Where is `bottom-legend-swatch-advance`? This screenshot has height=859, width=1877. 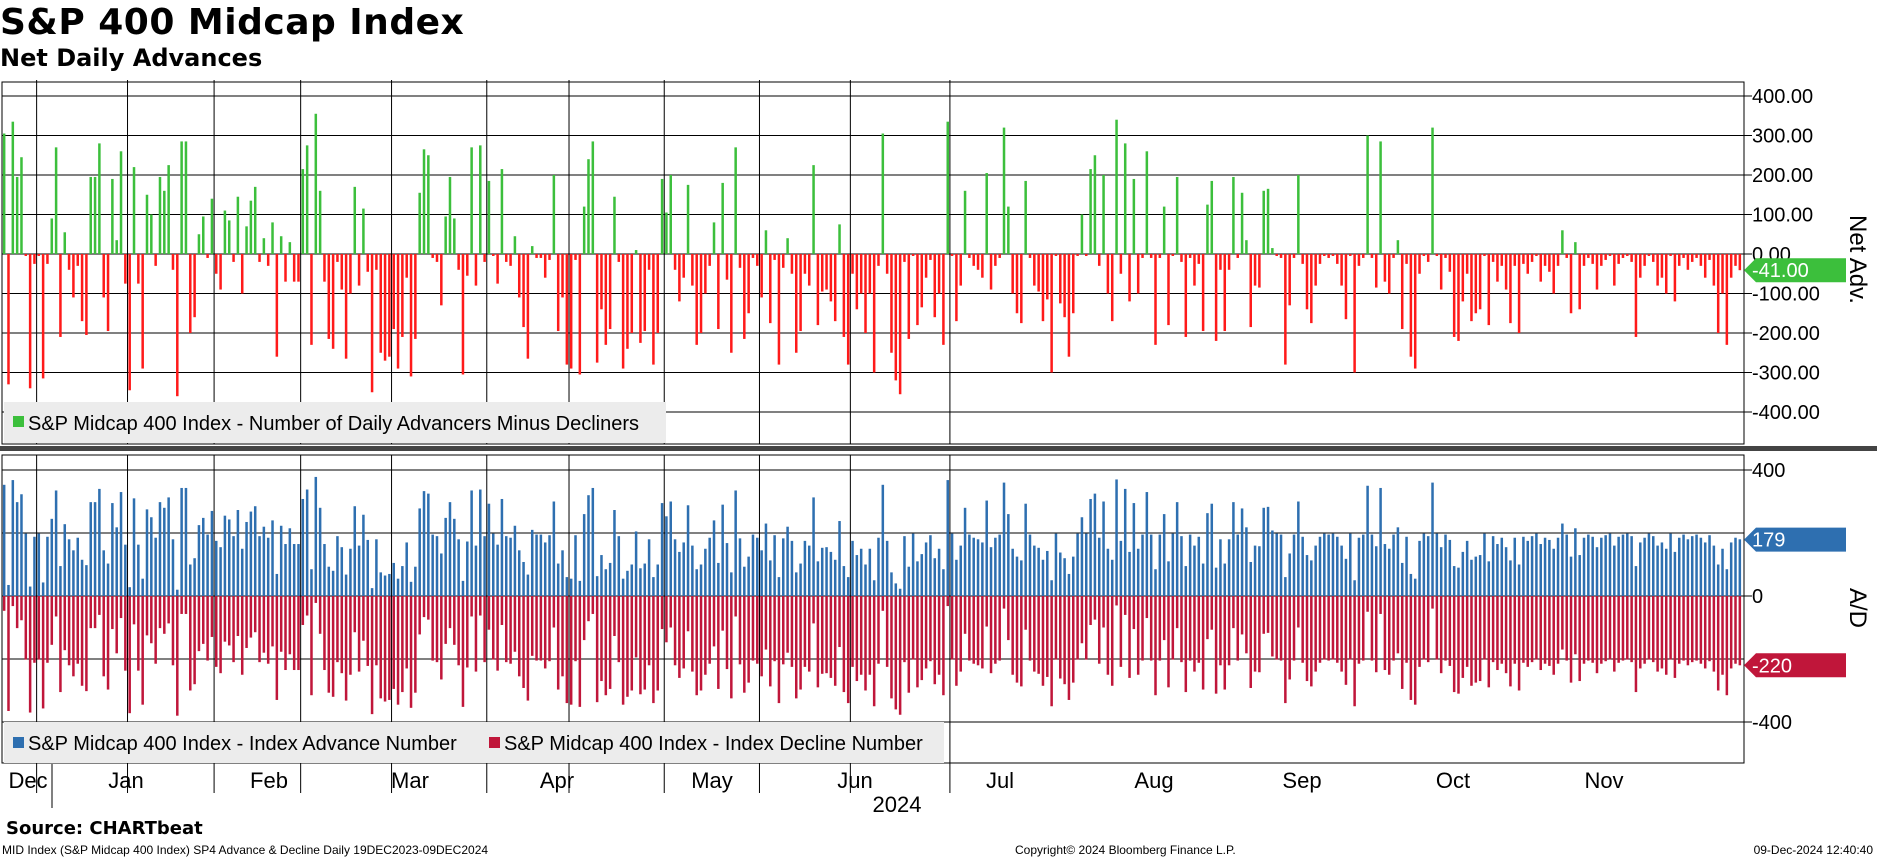 bottom-legend-swatch-advance is located at coordinates (18, 742).